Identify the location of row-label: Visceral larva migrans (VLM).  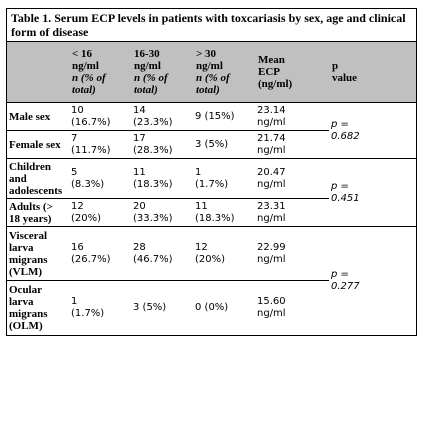
(38, 253).